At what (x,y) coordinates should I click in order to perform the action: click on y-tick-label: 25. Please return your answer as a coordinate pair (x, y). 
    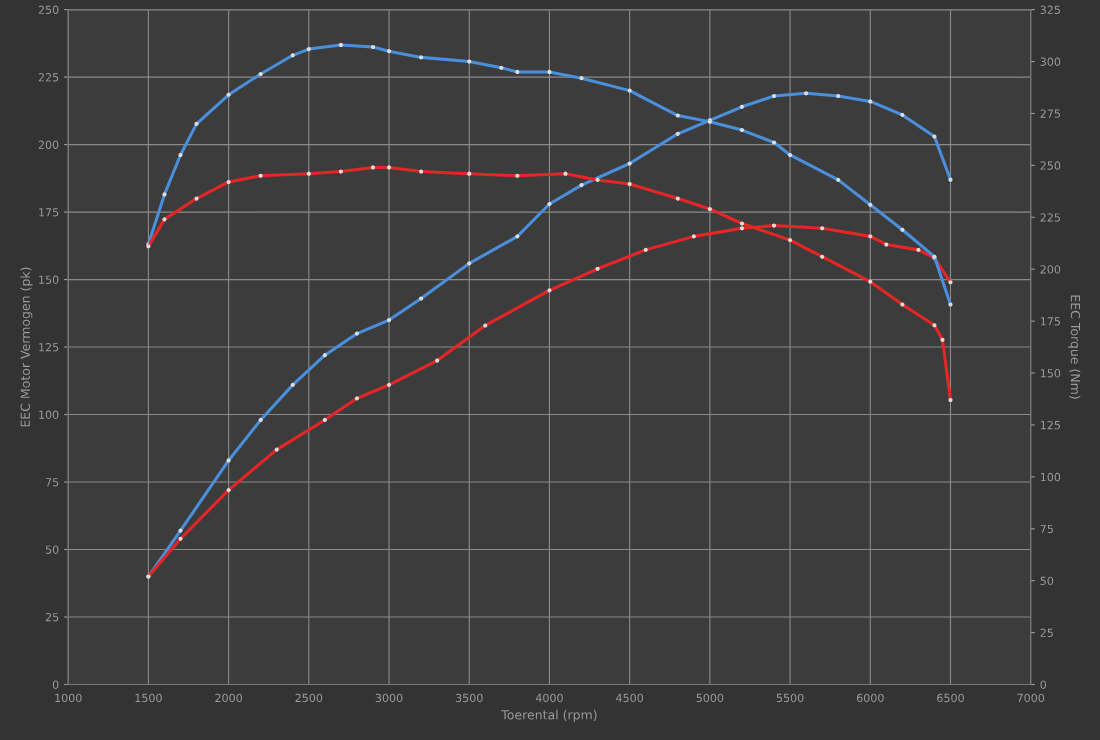
    Looking at the image, I should click on (52, 617).